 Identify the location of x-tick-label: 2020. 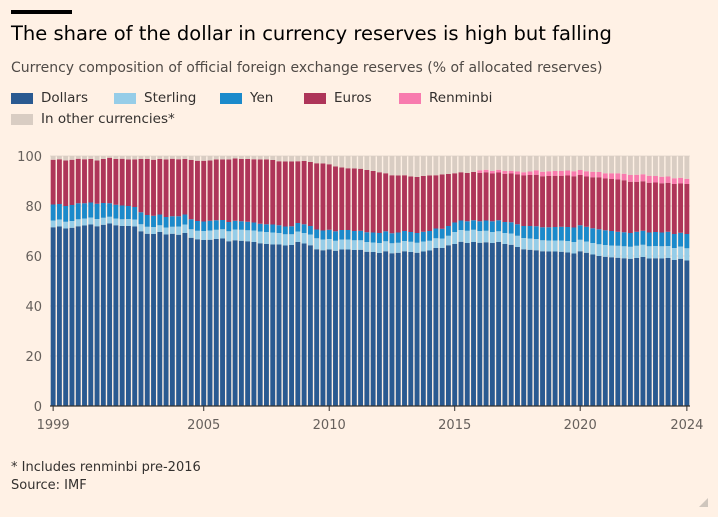
(580, 425).